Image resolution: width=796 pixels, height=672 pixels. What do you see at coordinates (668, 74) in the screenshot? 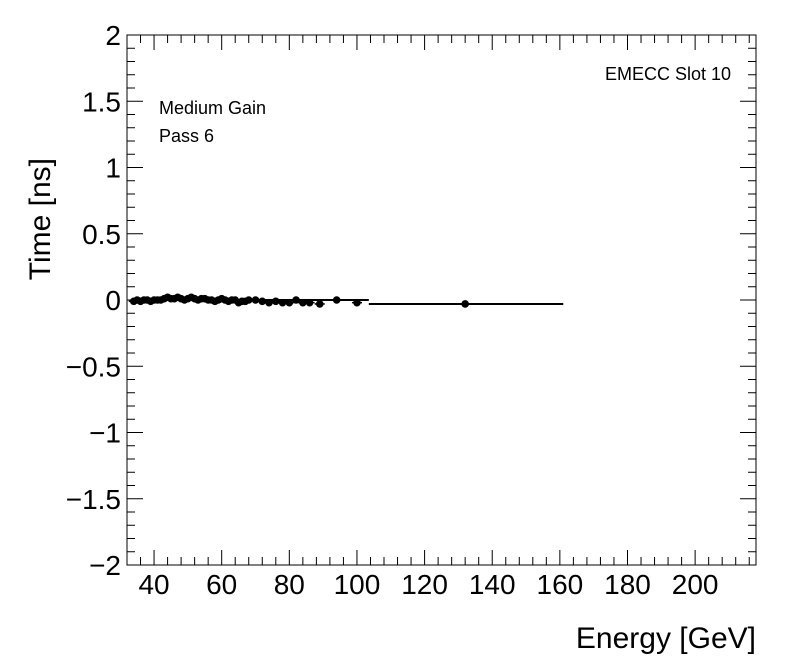
I see `slot-annotation: EMECC Slot 10` at bounding box center [668, 74].